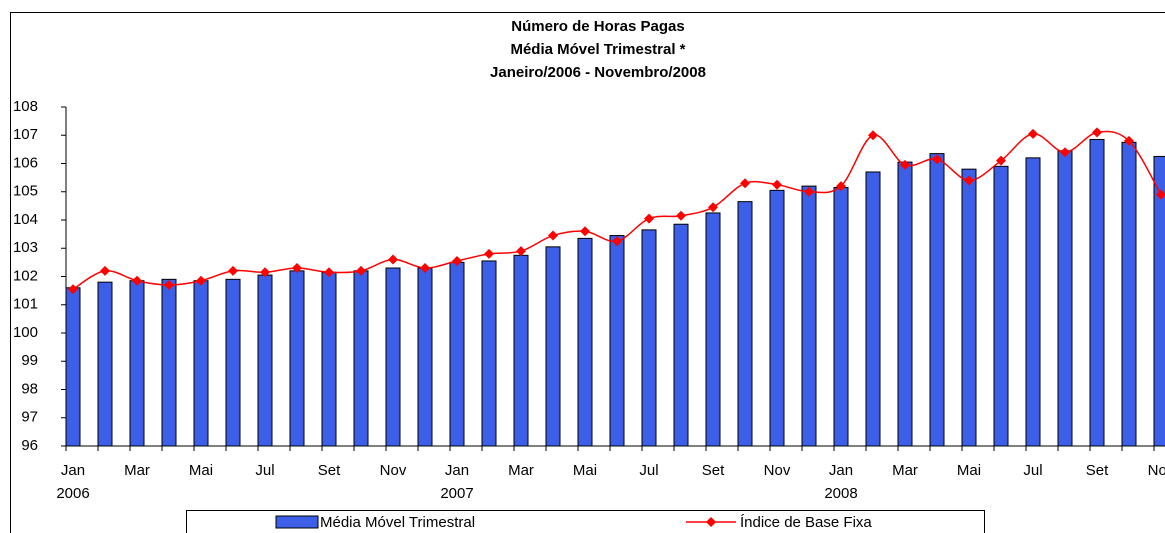 The height and width of the screenshot is (533, 1165). What do you see at coordinates (598, 72) in the screenshot?
I see `chart-period: Janeiro/2006 - Novembro/2008` at bounding box center [598, 72].